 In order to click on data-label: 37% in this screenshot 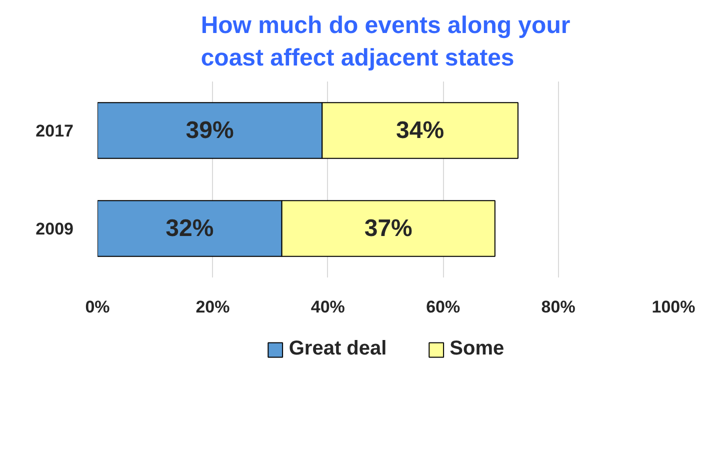, I will do `click(388, 228)`.